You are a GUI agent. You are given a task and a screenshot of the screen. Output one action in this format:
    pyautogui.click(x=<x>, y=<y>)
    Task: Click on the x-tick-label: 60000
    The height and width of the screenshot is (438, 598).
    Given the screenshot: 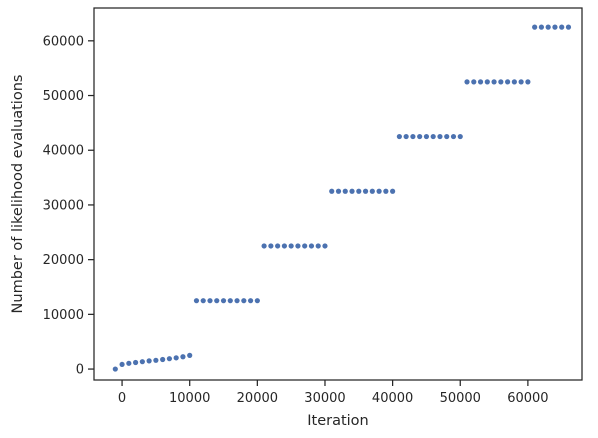 What is the action you would take?
    pyautogui.click(x=527, y=398)
    